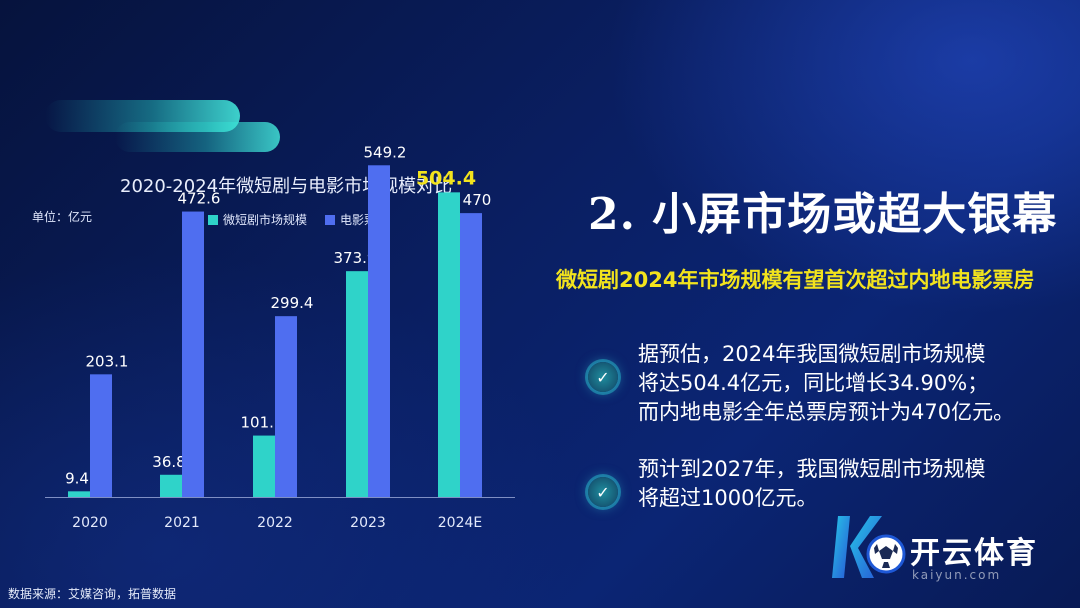 This screenshot has width=1080, height=608. I want to click on data-source: 数据来源：艾媒咨询，拓普数据, so click(92, 594).